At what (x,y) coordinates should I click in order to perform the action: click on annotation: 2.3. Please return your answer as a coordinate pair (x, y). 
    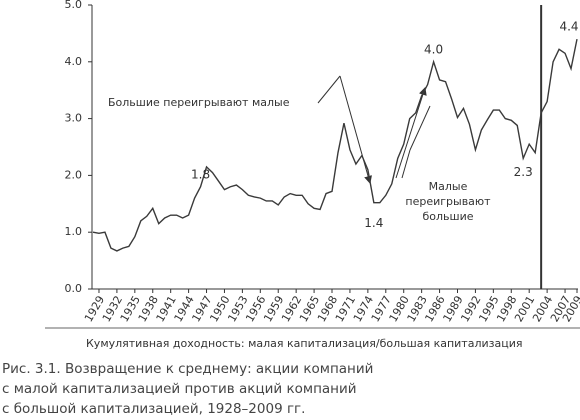
    Looking at the image, I should click on (523, 172).